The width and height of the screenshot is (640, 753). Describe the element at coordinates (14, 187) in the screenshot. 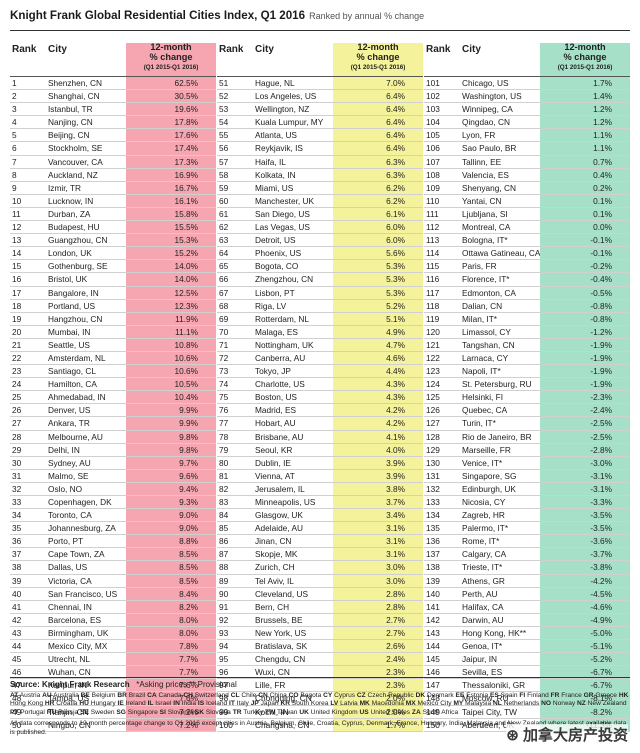

I see `rank-cell: 9` at that location.